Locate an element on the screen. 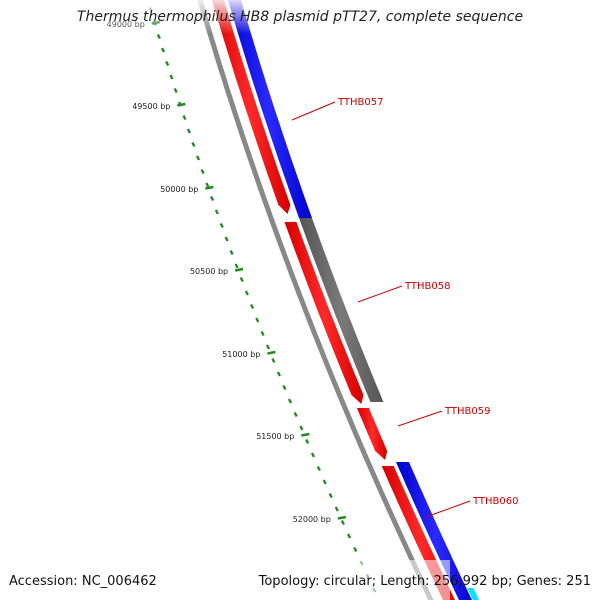 This screenshot has height=600, width=600. gene-label-tthb057: TTHB057 is located at coordinates (360, 102).